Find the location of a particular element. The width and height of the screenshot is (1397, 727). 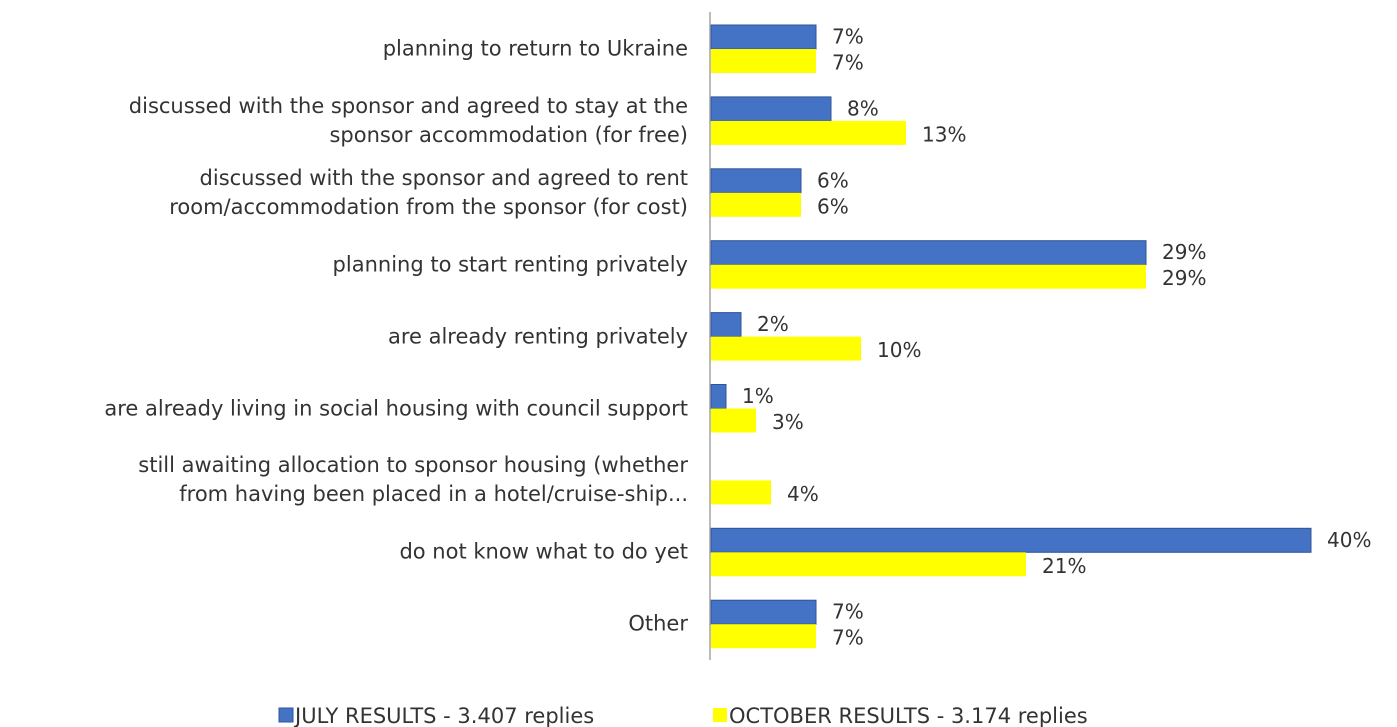

category-label: Other is located at coordinates (658, 623).